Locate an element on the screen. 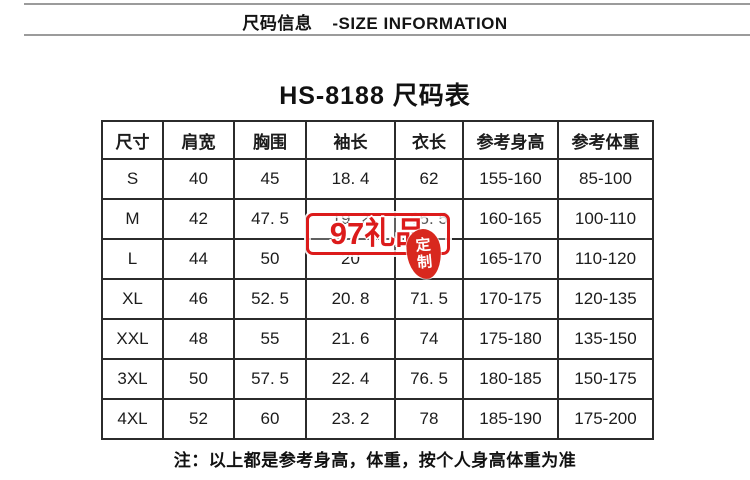 The height and width of the screenshot is (480, 750). table-row: 4XL 52 60 23. 2 78 185-190 175-200 is located at coordinates (377, 419).